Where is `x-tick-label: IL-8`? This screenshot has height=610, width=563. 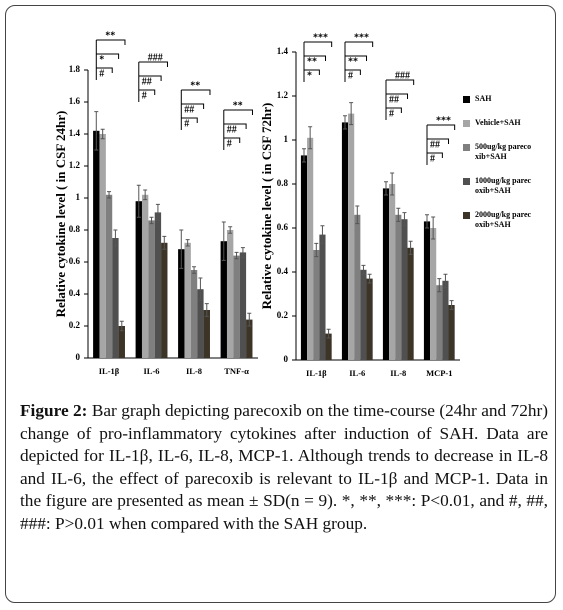
x-tick-label: IL-8 is located at coordinates (398, 373).